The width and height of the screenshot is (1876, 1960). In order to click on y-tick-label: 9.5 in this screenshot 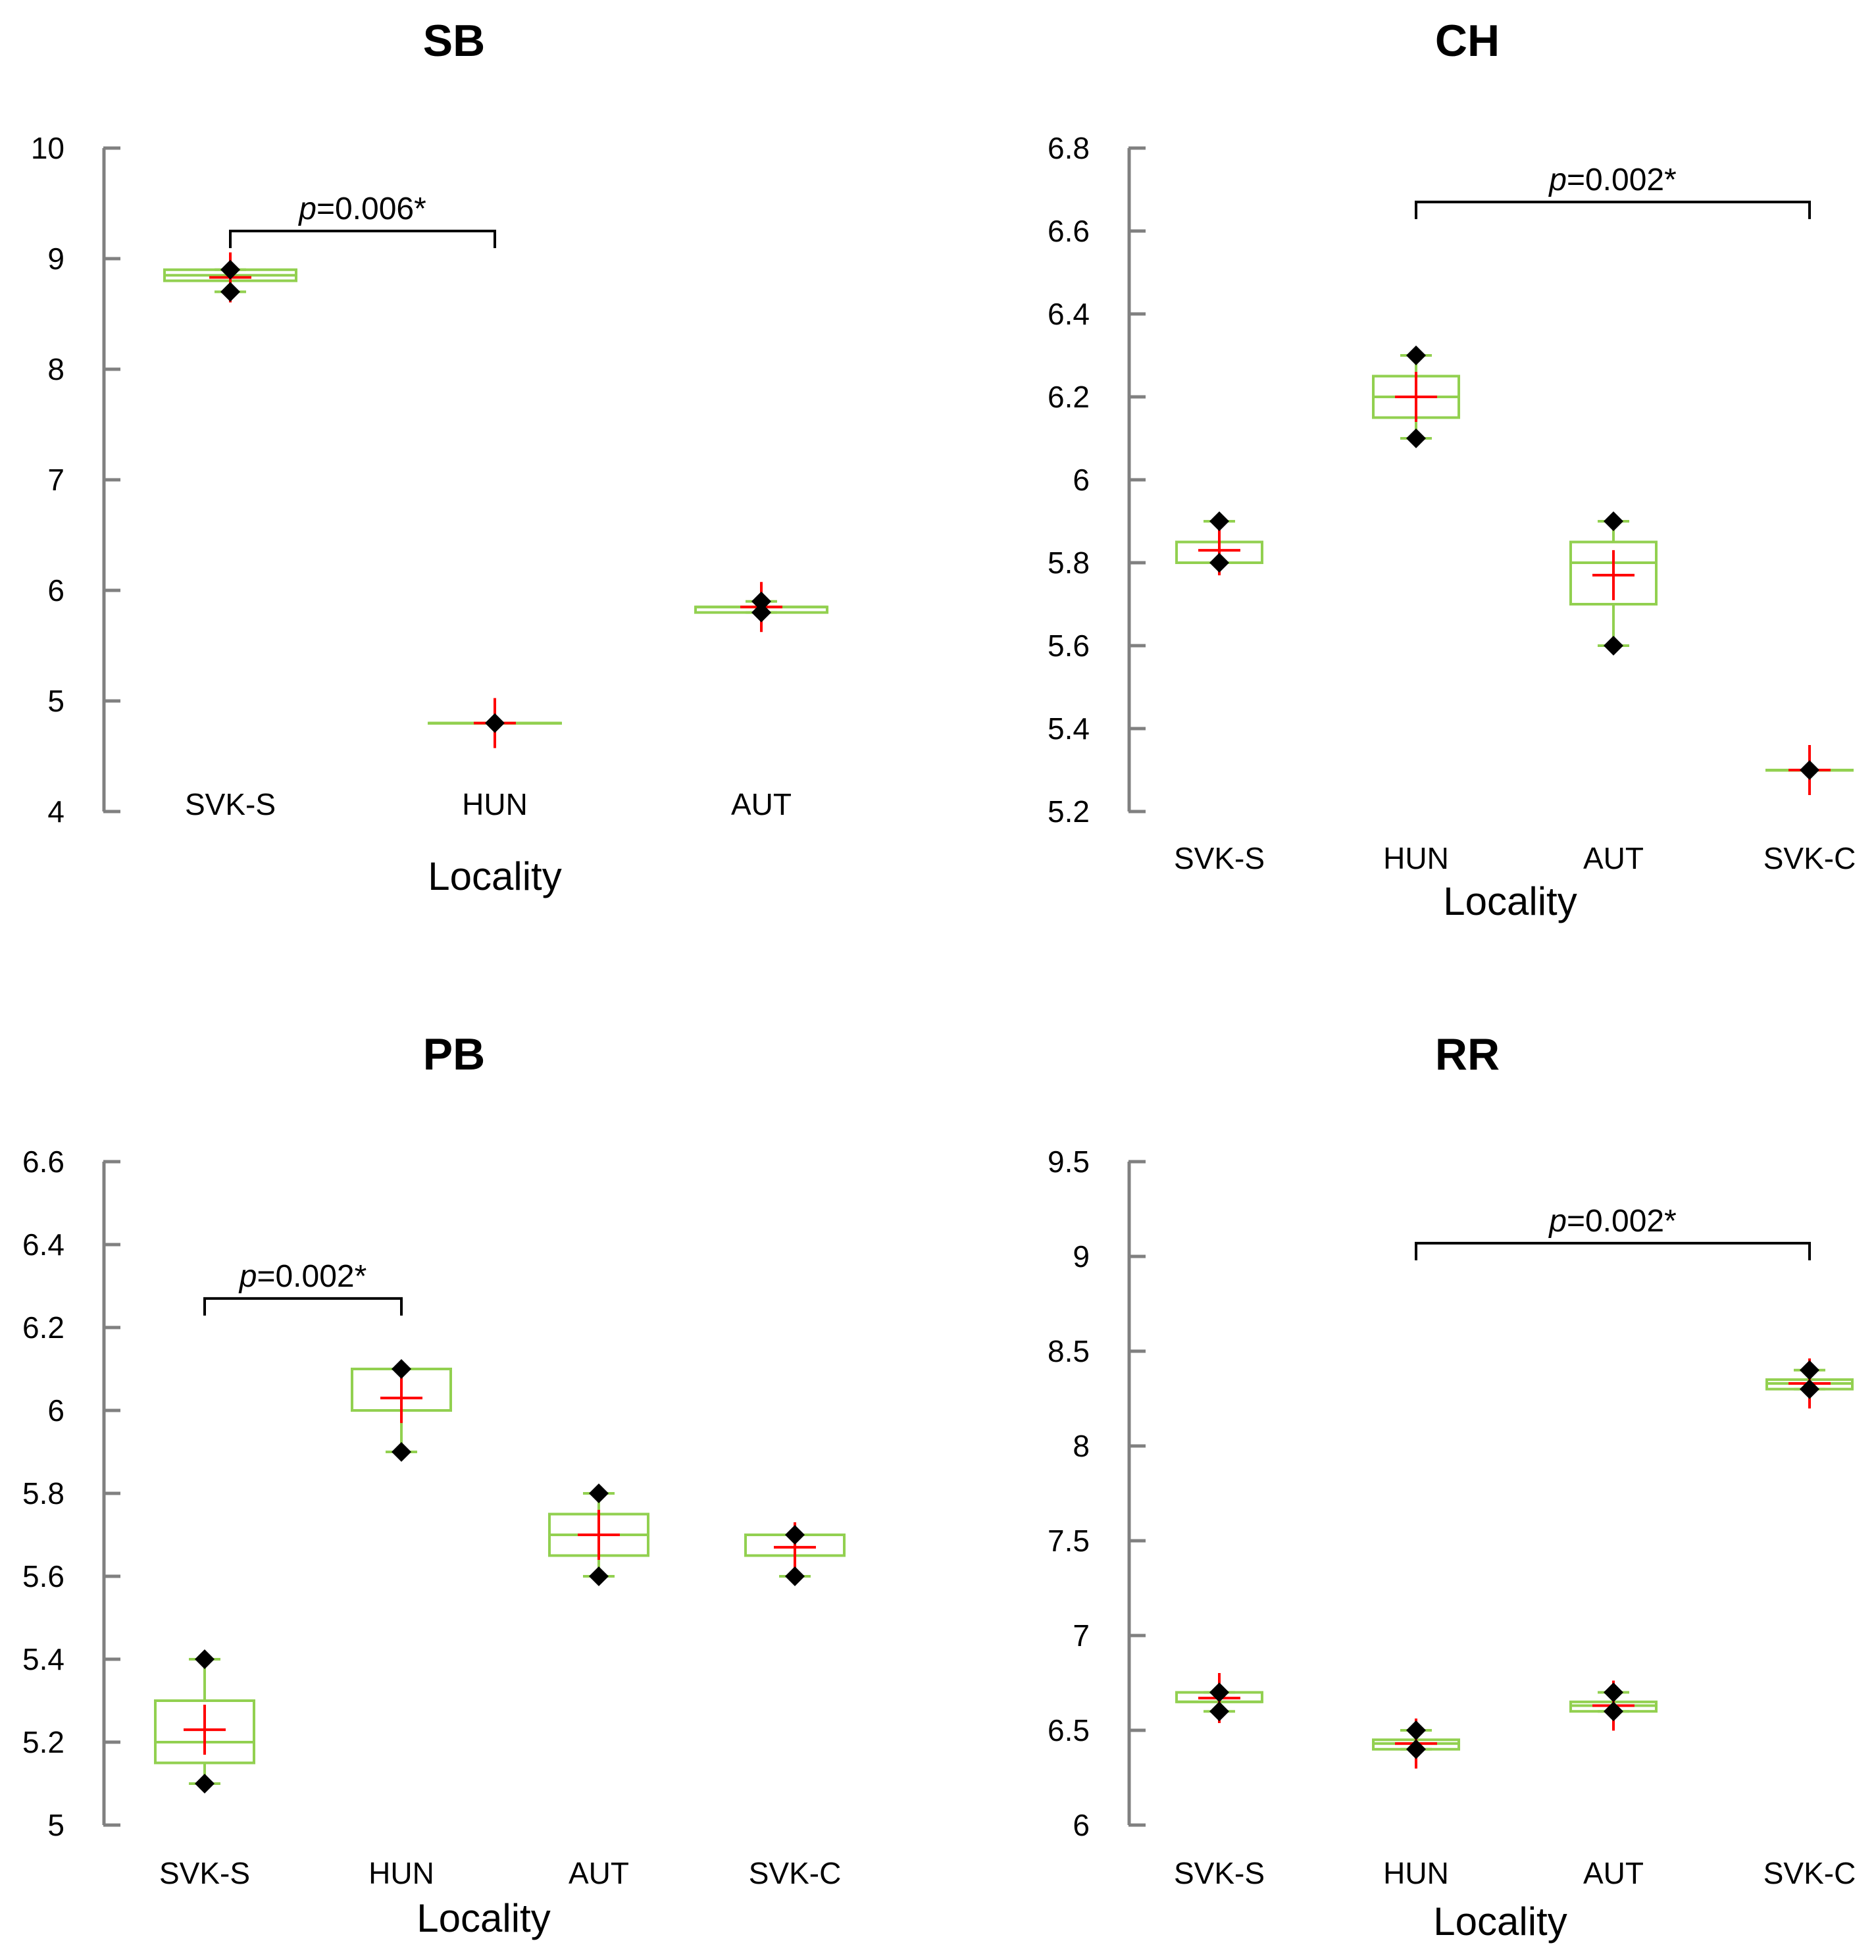, I will do `click(1069, 1162)`.